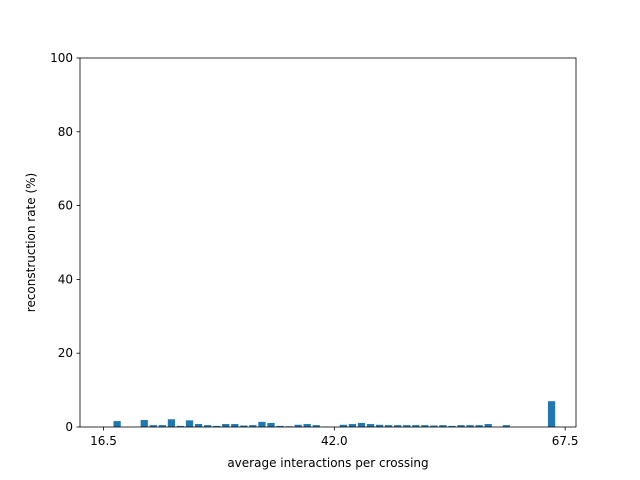  I want to click on x-axis-label: average interactions per crossing, so click(327, 463).